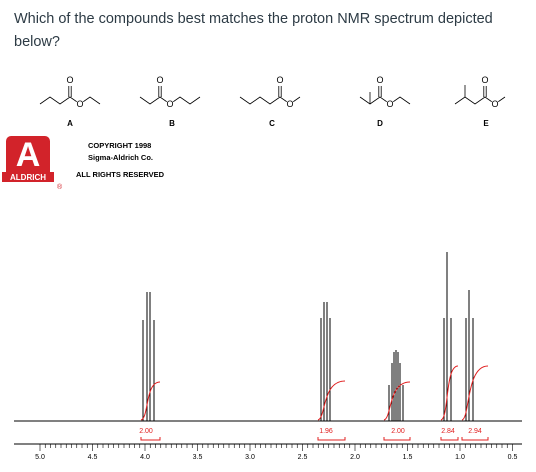 Image resolution: width=536 pixels, height=472 pixels. I want to click on logo-box, so click(28, 158).